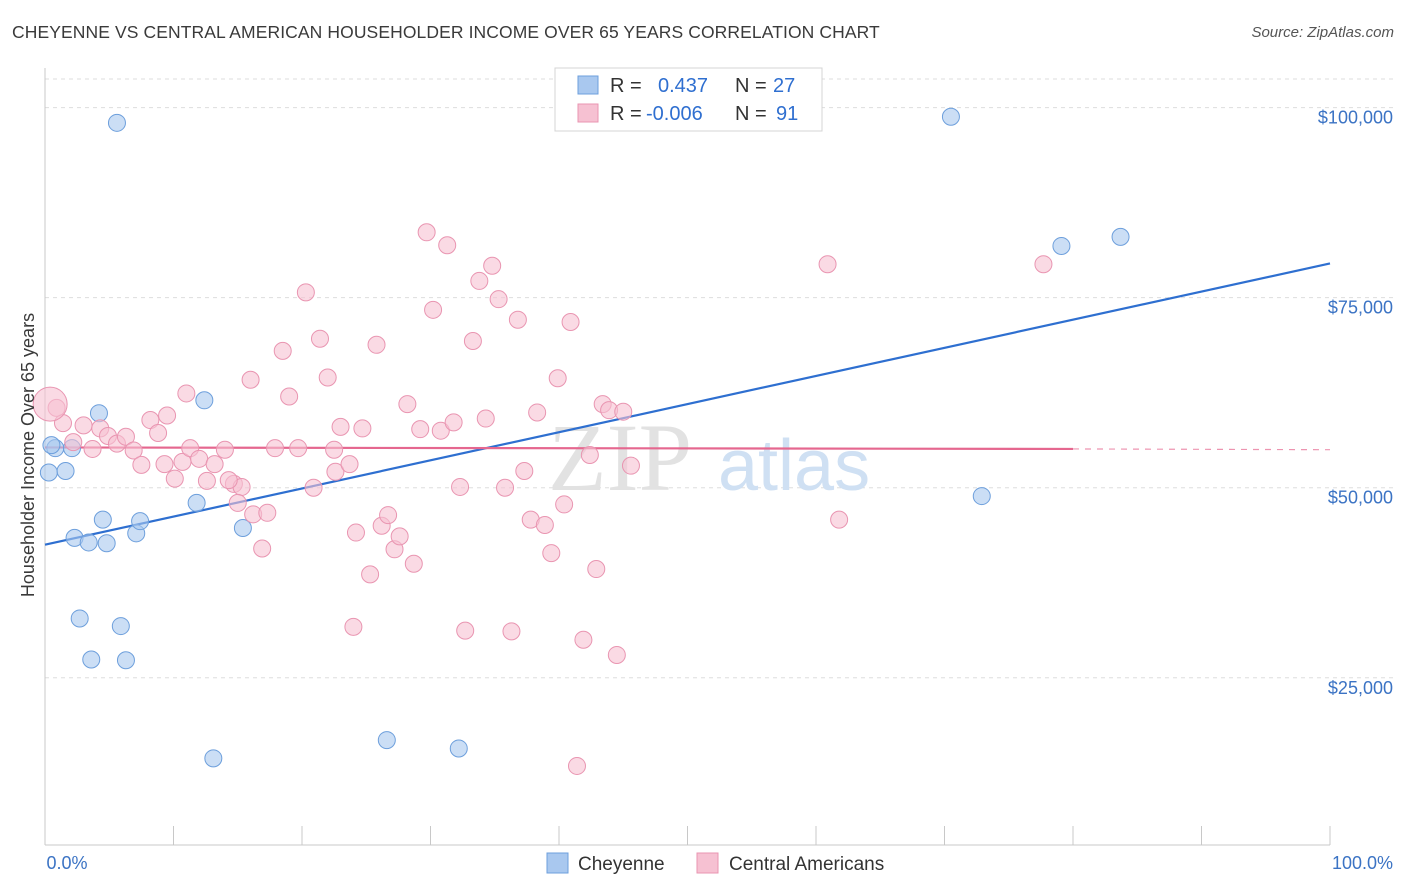 The width and height of the screenshot is (1406, 892). I want to click on bottom-legend-central-americans: Central Americans, so click(806, 864).